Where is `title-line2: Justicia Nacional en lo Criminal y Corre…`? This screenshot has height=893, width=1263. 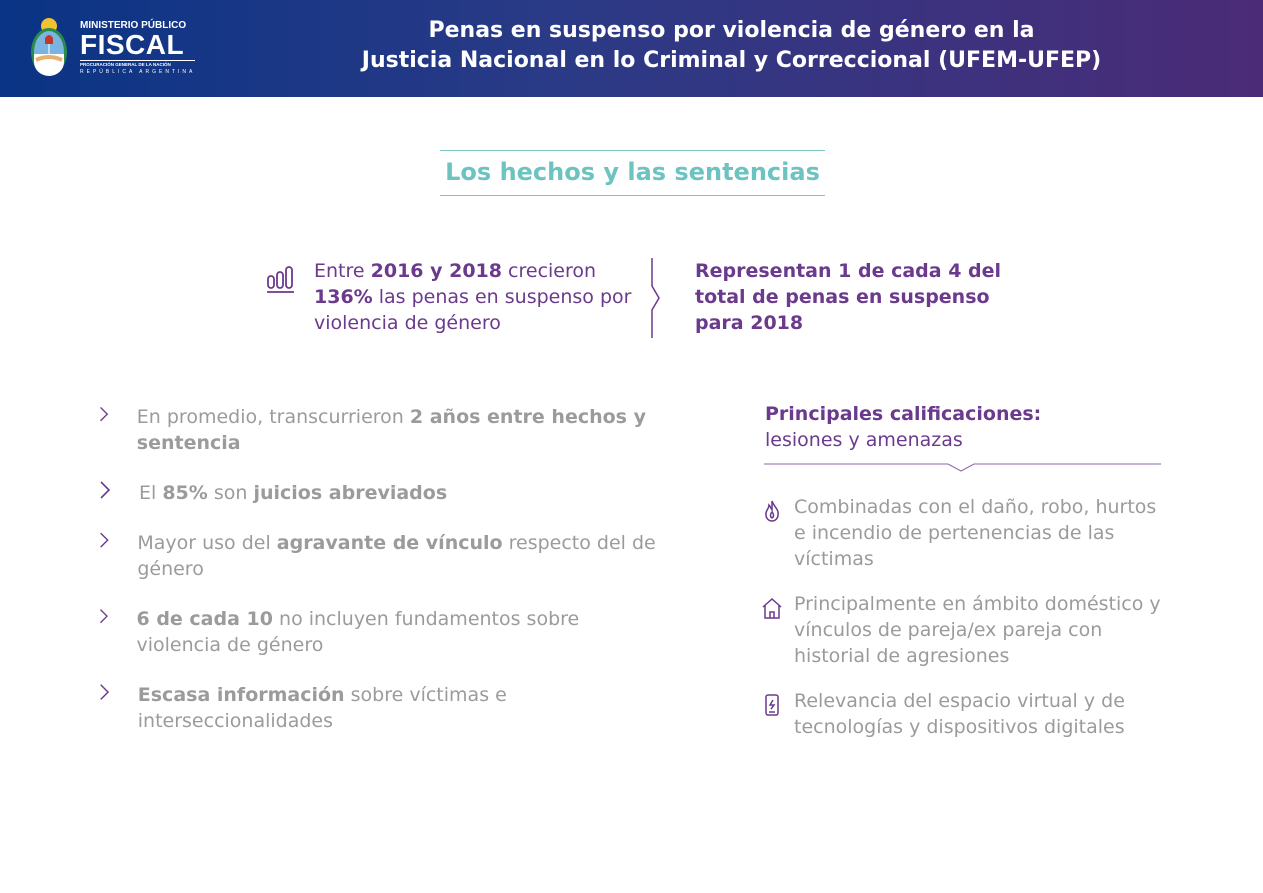
title-line2: Justicia Nacional en lo Criminal y Corre… is located at coordinates (731, 60).